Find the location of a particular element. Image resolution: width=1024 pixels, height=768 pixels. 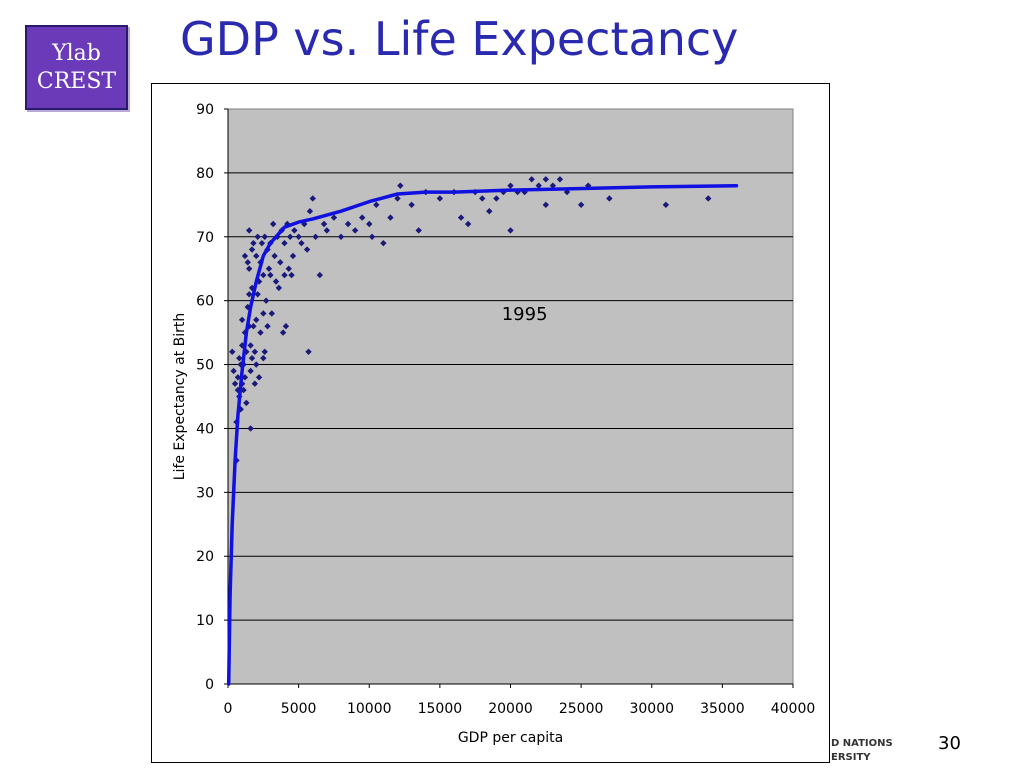

x-tick-label: 25000 is located at coordinates (581, 709).